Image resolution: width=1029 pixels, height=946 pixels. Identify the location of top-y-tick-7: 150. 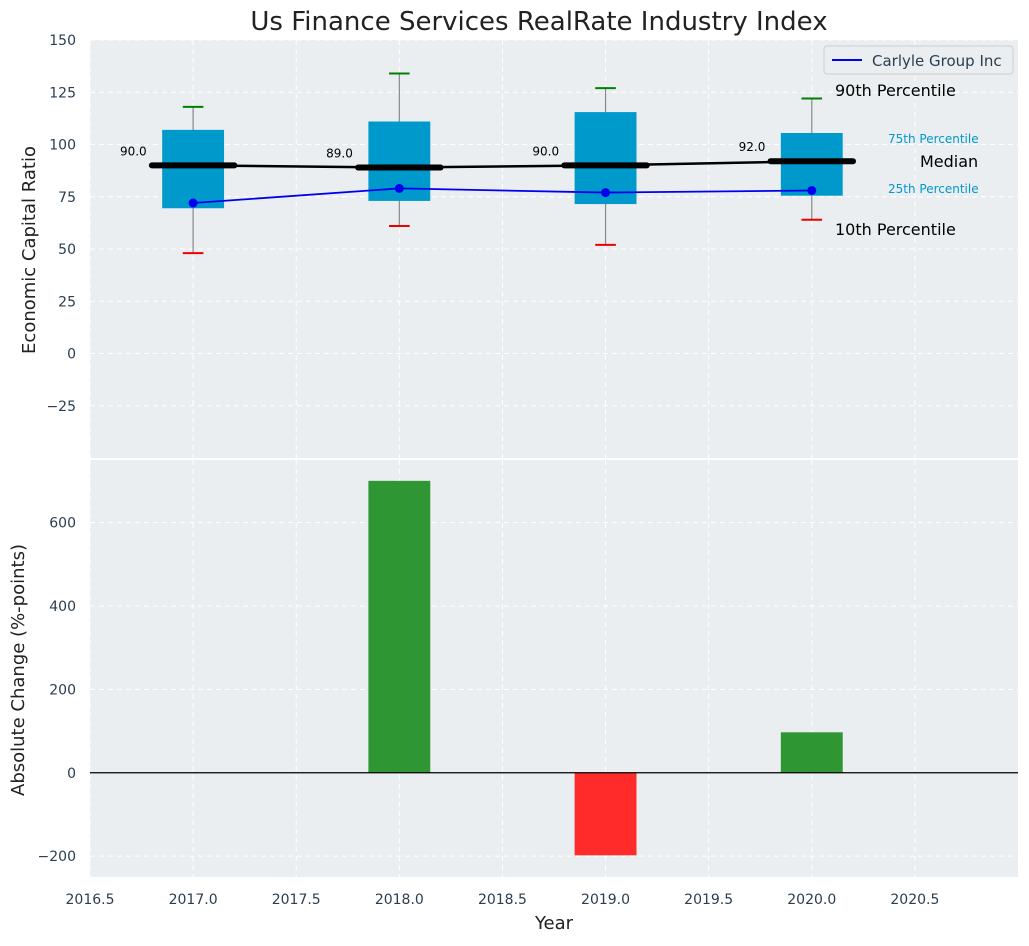
(62, 41).